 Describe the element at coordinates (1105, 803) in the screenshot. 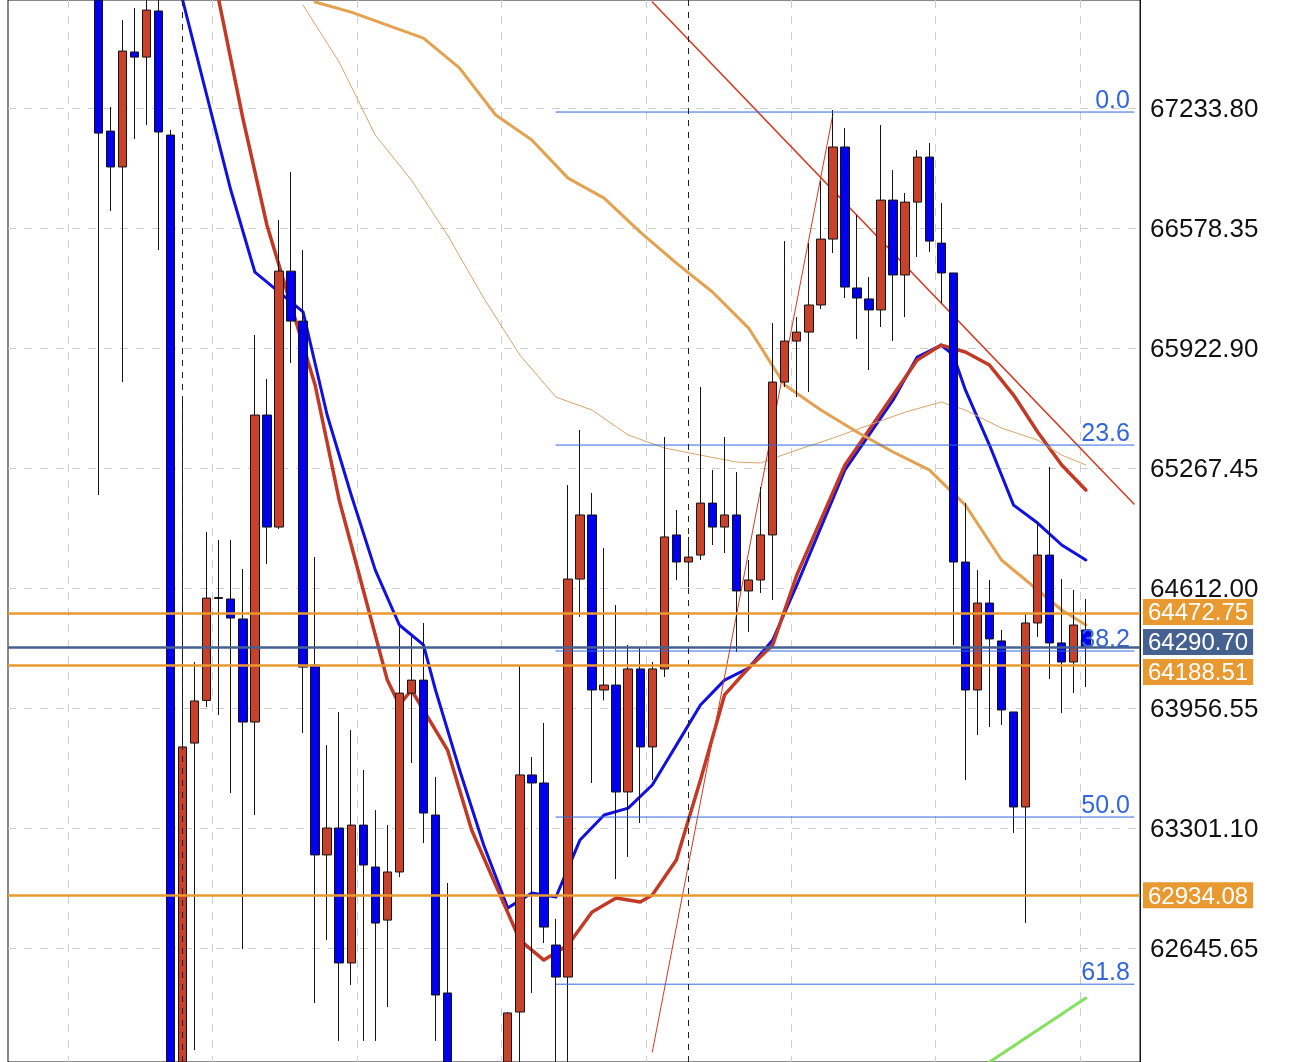

I see `series-label: 50.0` at that location.